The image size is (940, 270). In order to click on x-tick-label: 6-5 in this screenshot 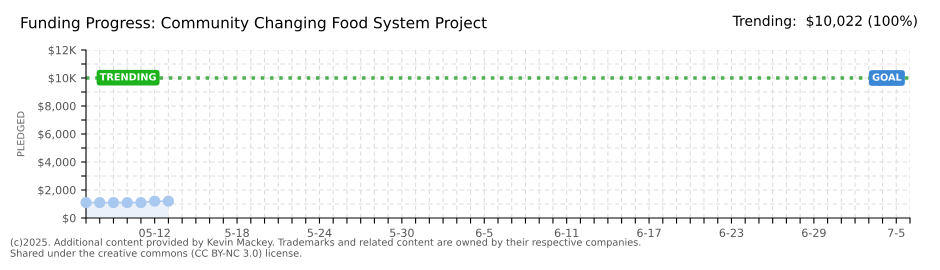, I will do `click(484, 233)`.